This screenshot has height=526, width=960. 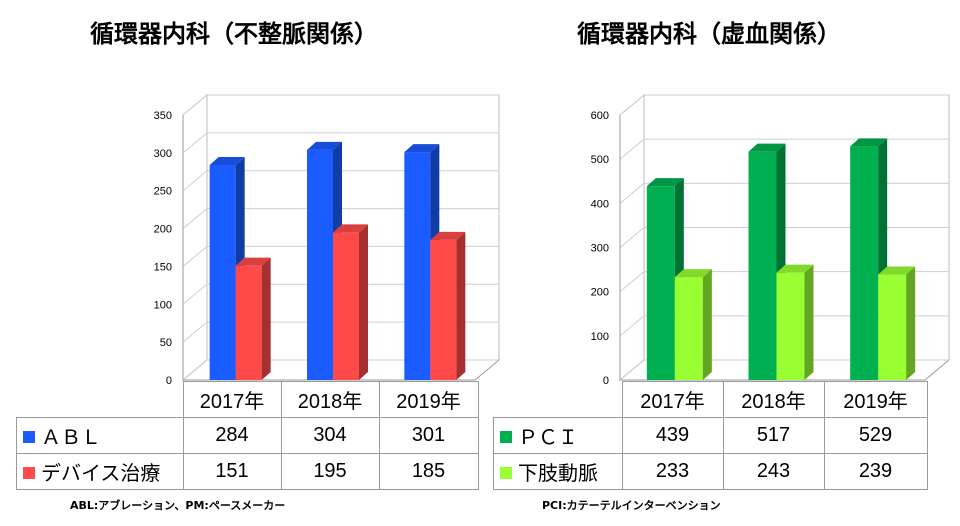 I want to click on chart-title-arrhythmia: 循環器内科（不整脈関係）, so click(x=234, y=34).